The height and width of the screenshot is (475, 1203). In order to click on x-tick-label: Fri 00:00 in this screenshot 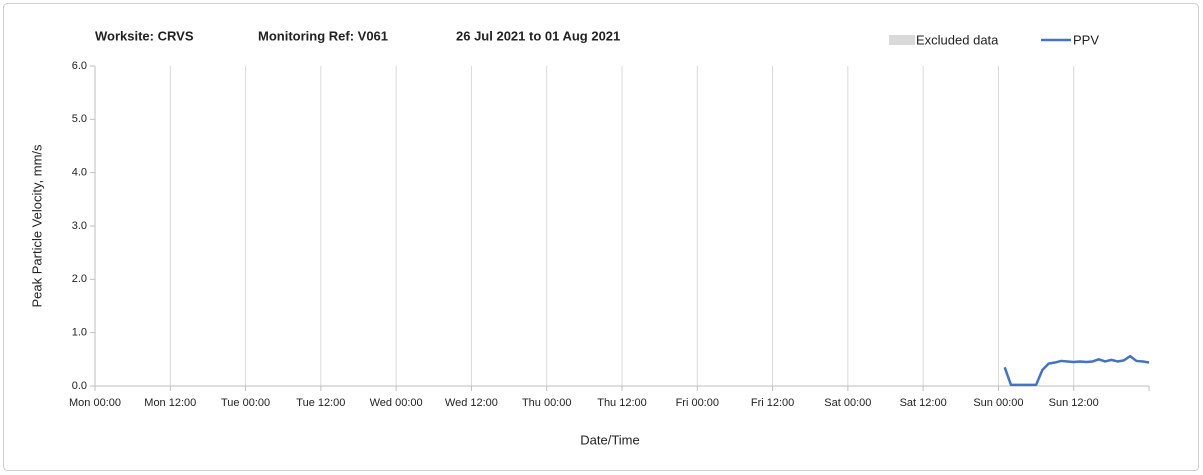, I will do `click(697, 403)`.